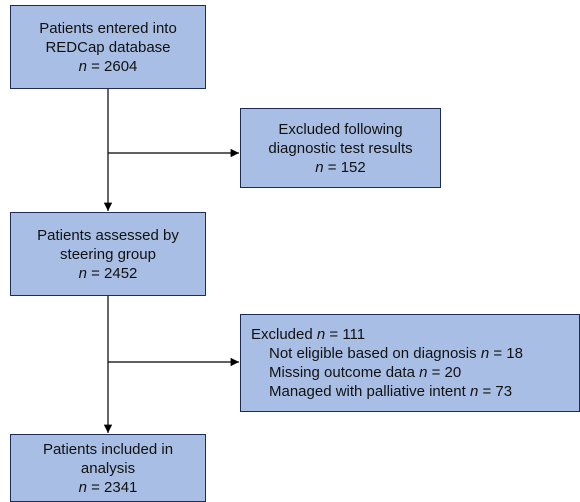  I want to click on node-box: Patients included in analysis n = 2341, so click(108, 468).